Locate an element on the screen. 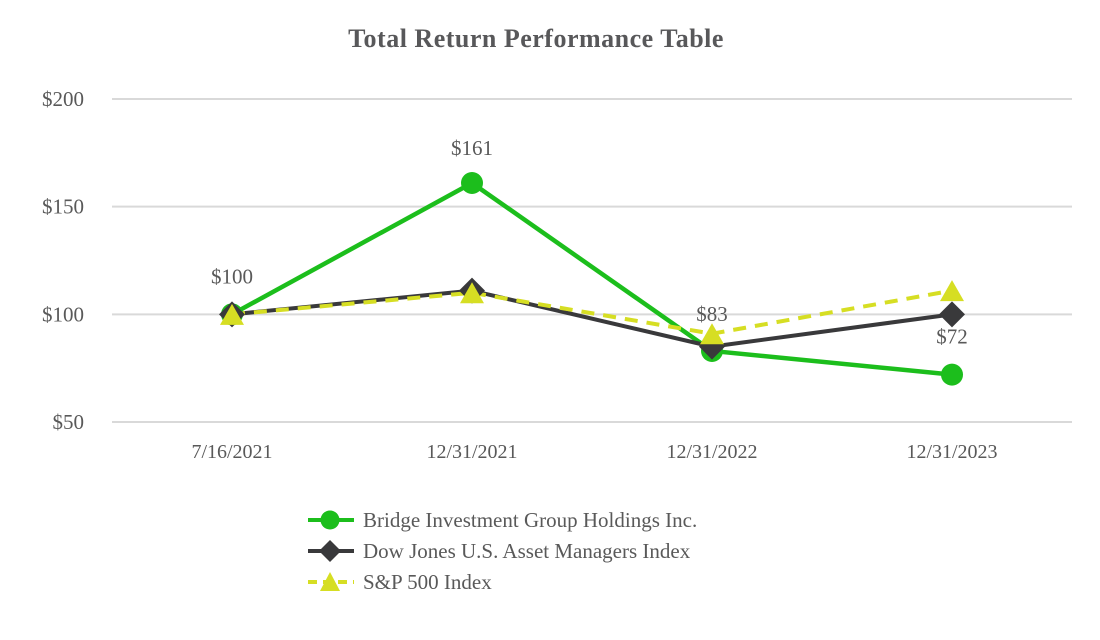 Image resolution: width=1100 pixels, height=640 pixels. legend-item: Bridge Investment Group Holdings Inc. is located at coordinates (501, 520).